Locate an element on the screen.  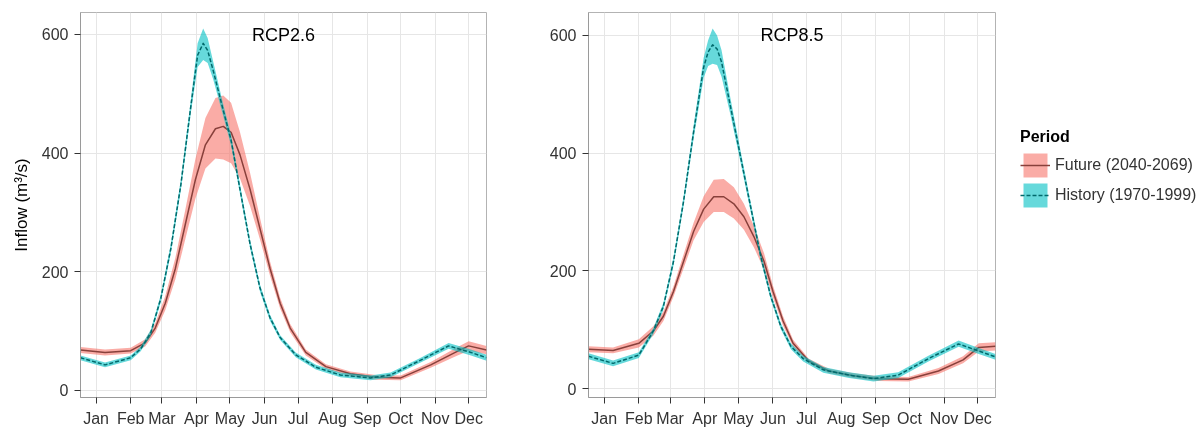
text: RCP8.5 is located at coordinates (792, 34).